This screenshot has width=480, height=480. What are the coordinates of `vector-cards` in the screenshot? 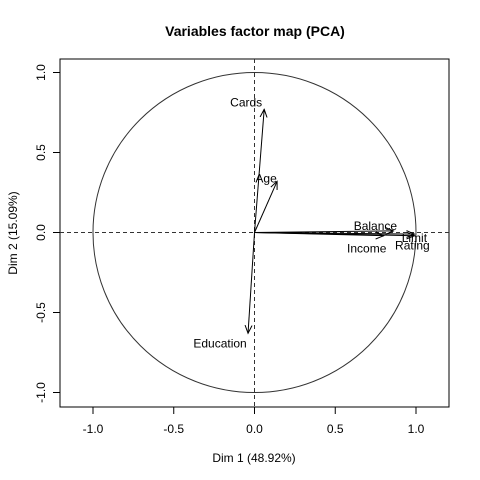 It's located at (259, 171).